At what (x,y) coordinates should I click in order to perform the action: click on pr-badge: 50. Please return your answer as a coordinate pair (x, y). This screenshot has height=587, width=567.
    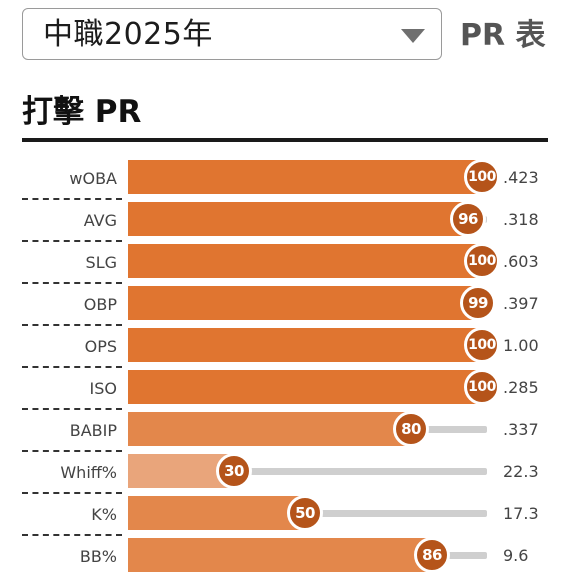
    Looking at the image, I should click on (305, 513).